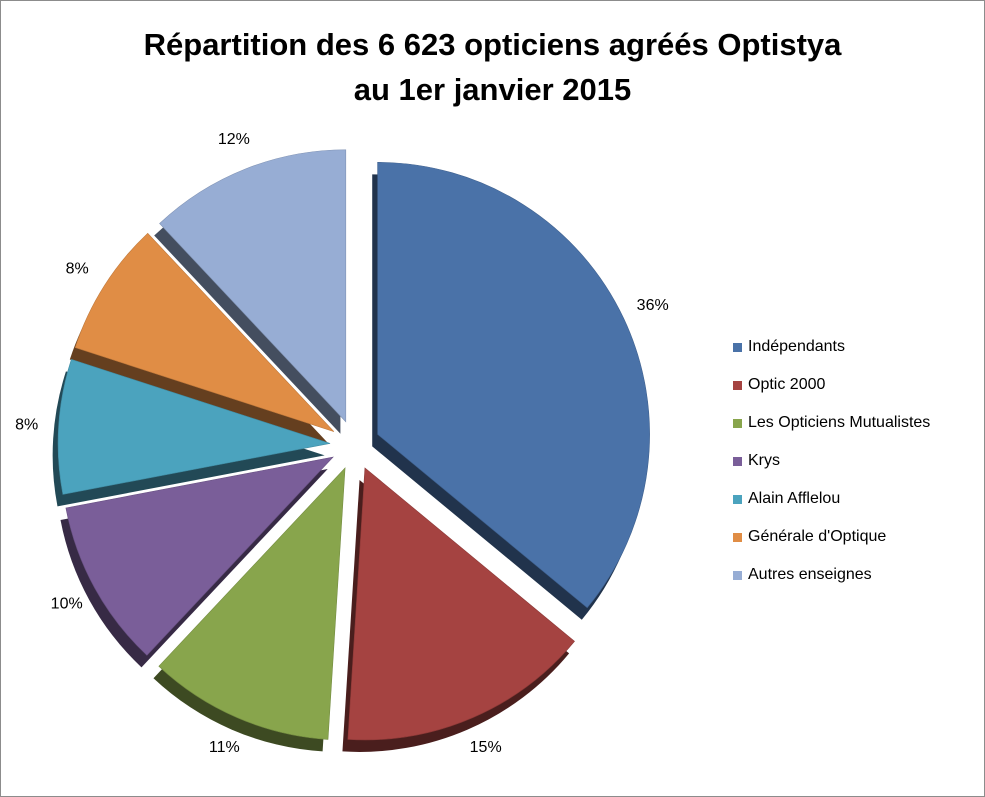 The height and width of the screenshot is (797, 985). Describe the element at coordinates (252, 603) in the screenshot. I see `pie-slice-les-opticiens-mutualistes` at that location.